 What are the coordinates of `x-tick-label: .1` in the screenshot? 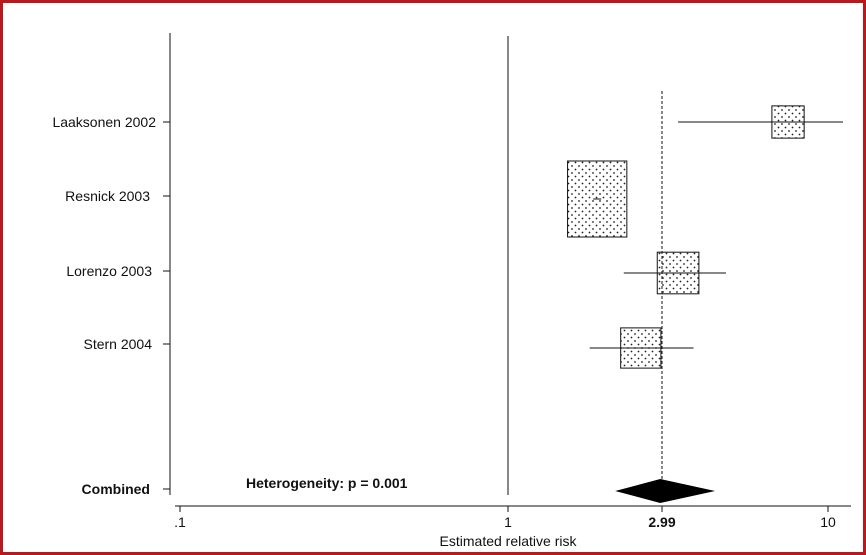 It's located at (180, 522).